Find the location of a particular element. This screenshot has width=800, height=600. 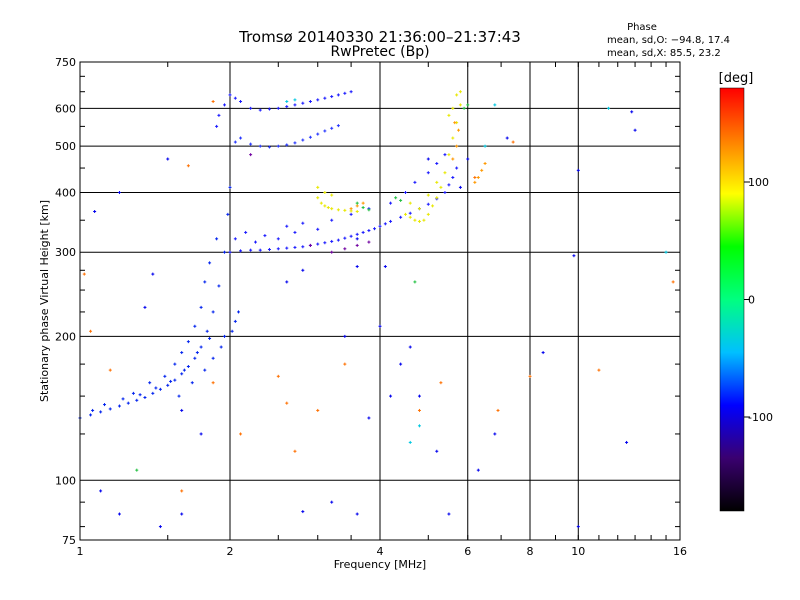

y-tick-label: 600 is located at coordinates (65, 108).